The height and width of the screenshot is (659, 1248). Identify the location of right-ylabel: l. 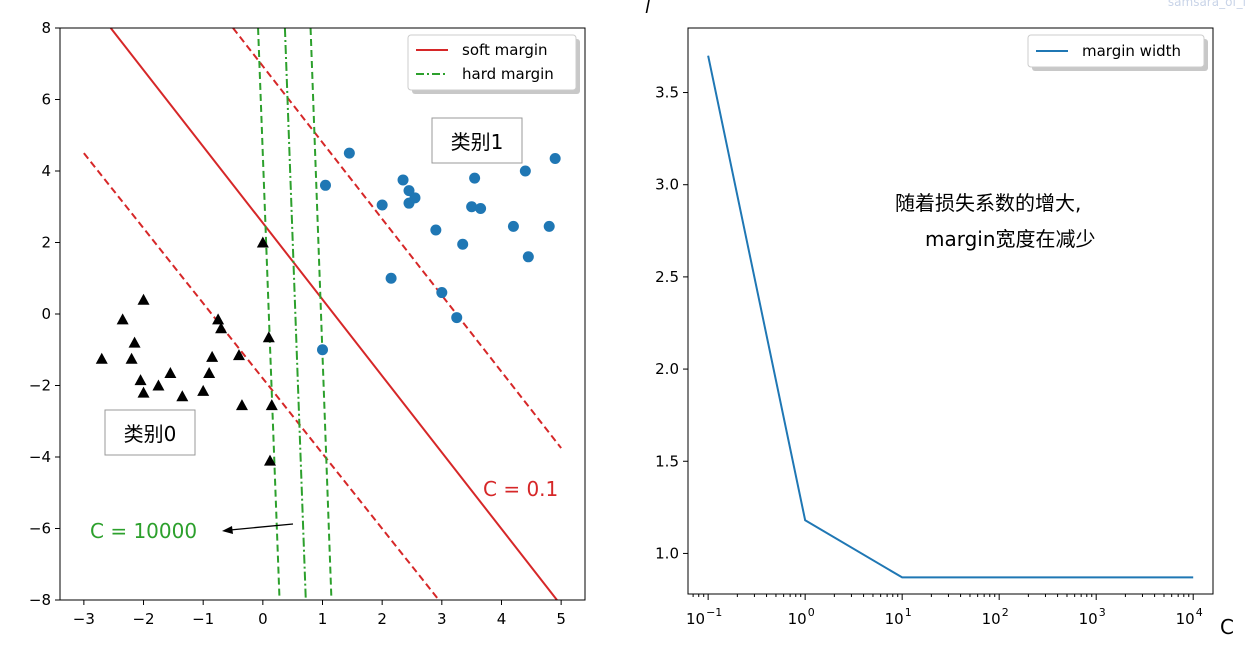
(647, 9).